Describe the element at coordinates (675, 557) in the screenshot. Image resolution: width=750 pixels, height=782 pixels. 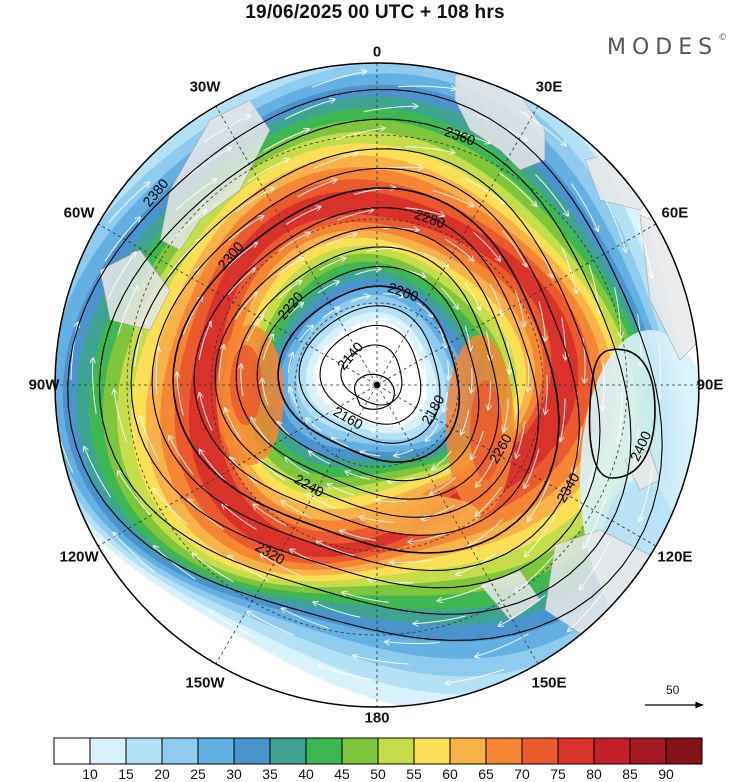
I see `lon-label-120e: 120E` at that location.